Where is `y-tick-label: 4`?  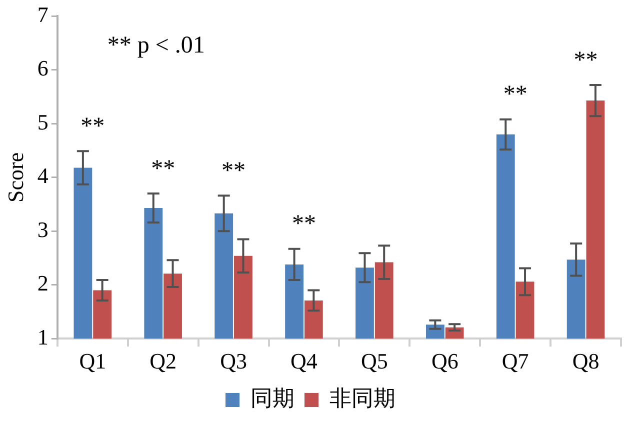 y-tick-label: 4 is located at coordinates (42, 175).